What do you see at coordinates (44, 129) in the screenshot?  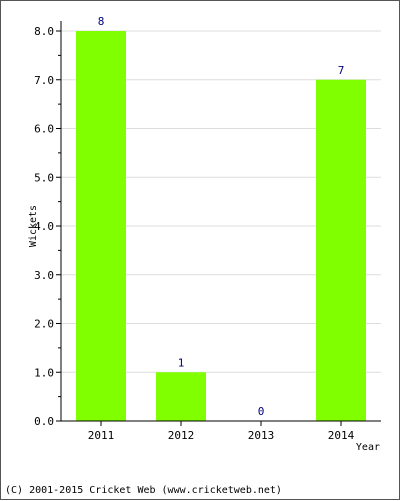 I see `y-tick-label: 6.0` at bounding box center [44, 129].